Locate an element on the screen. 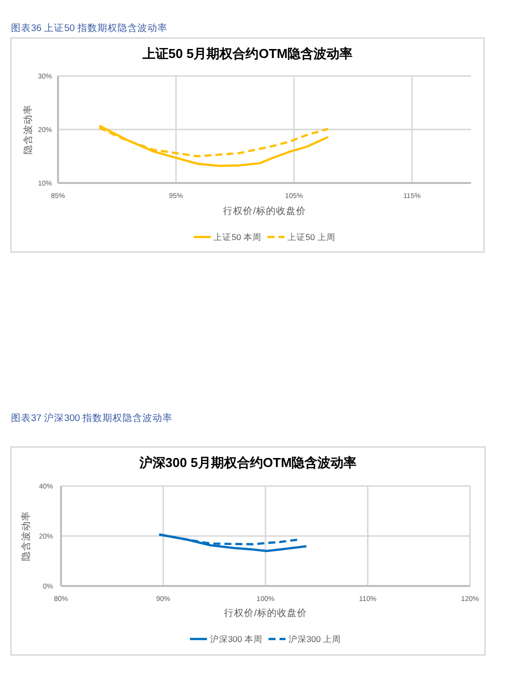 The height and width of the screenshot is (677, 509). title: 上证50 5月期权合约OTM隐含波动率 is located at coordinates (247, 53).